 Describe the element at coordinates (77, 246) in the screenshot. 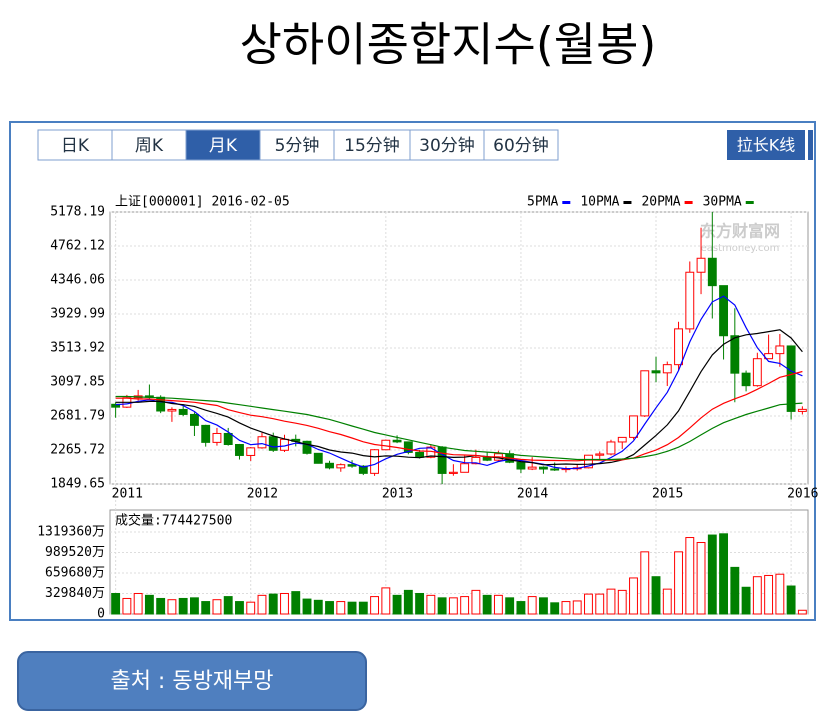

I see `y-tick-label: 4762.12` at that location.